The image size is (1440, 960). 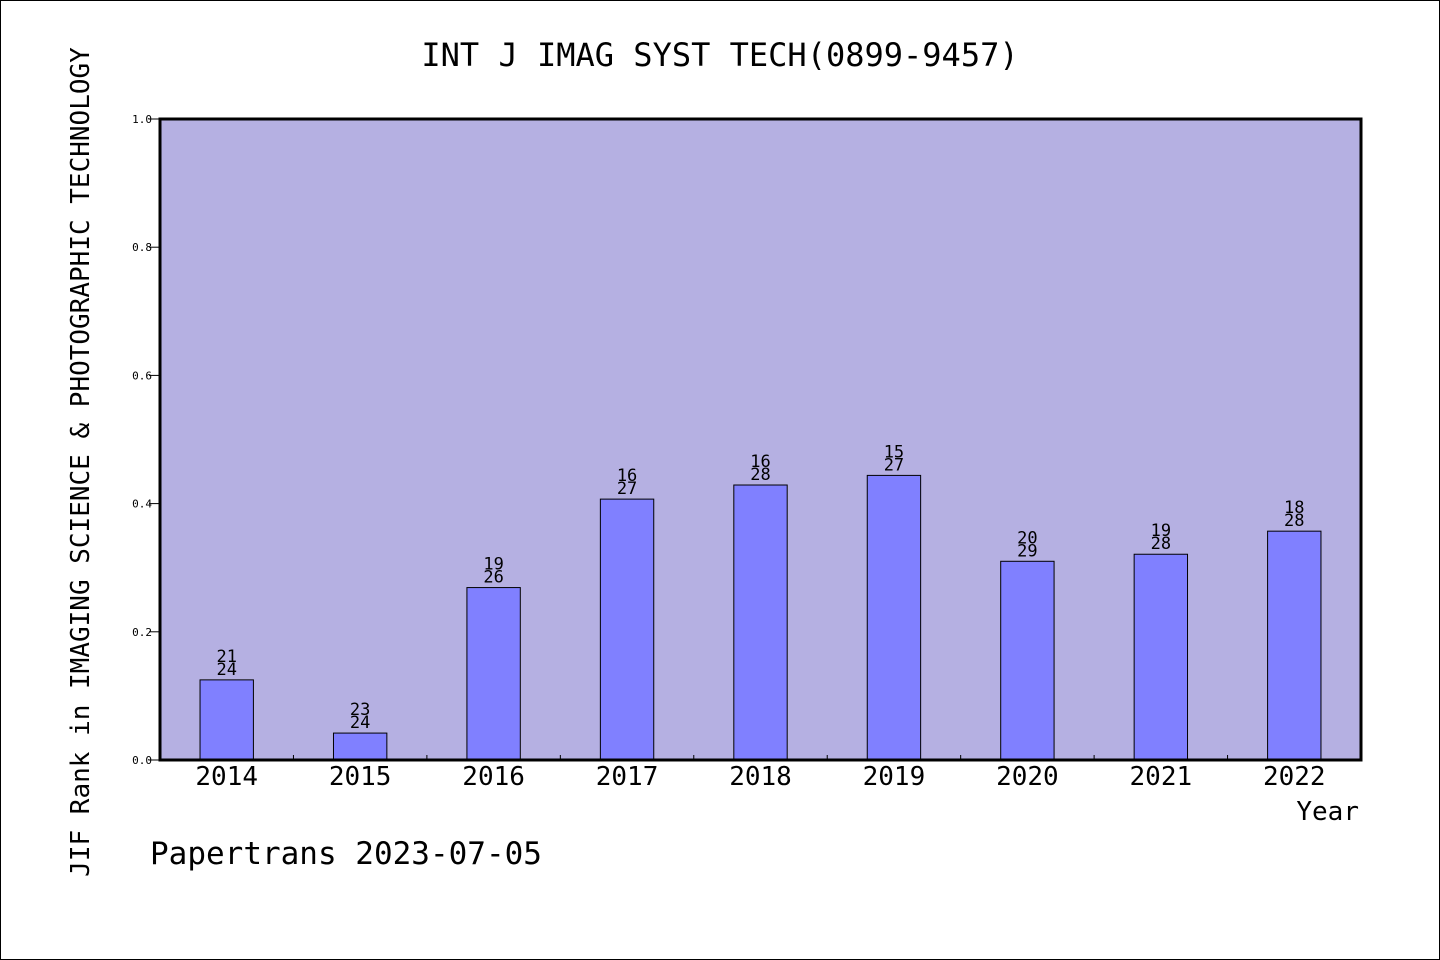 I want to click on y-axis: 0.0 0.2 0.4 0.6 0.8 1.0, so click(x=146, y=440).